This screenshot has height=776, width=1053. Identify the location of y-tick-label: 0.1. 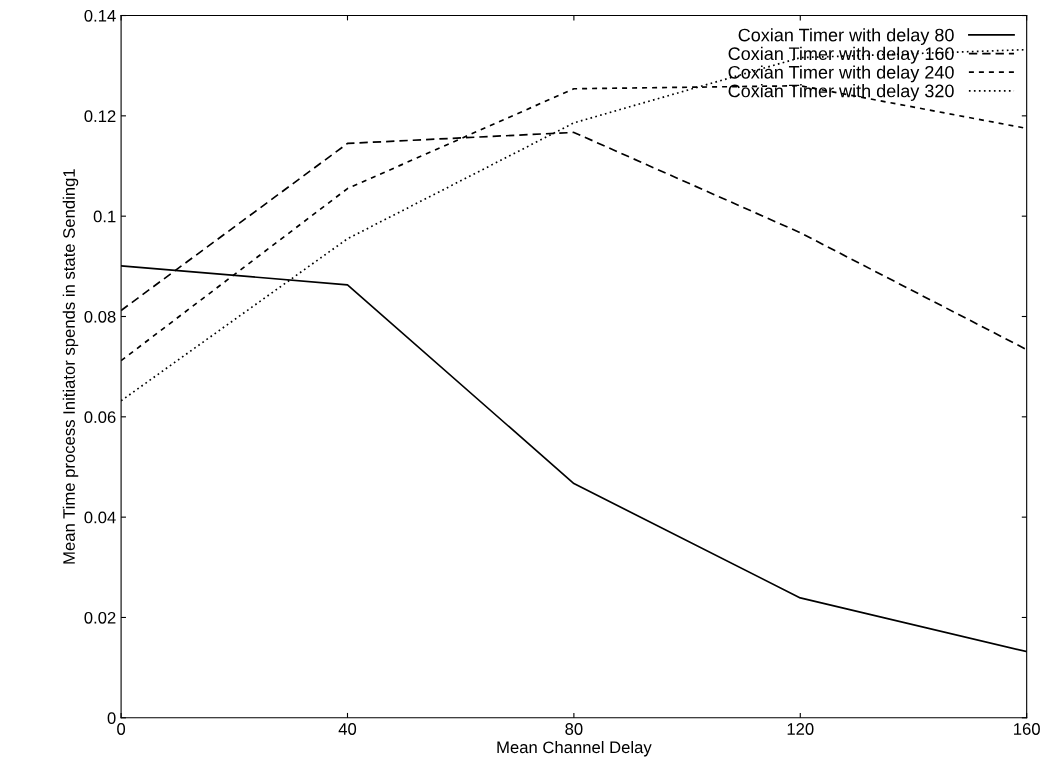
(104, 216).